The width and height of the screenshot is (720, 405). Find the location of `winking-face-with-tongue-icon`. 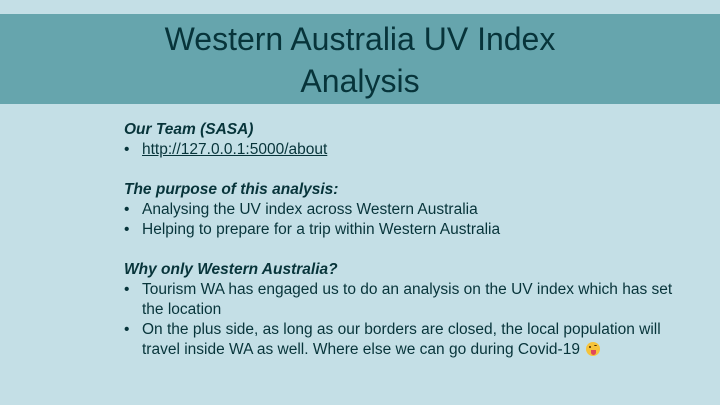

winking-face-with-tongue-icon is located at coordinates (593, 349).